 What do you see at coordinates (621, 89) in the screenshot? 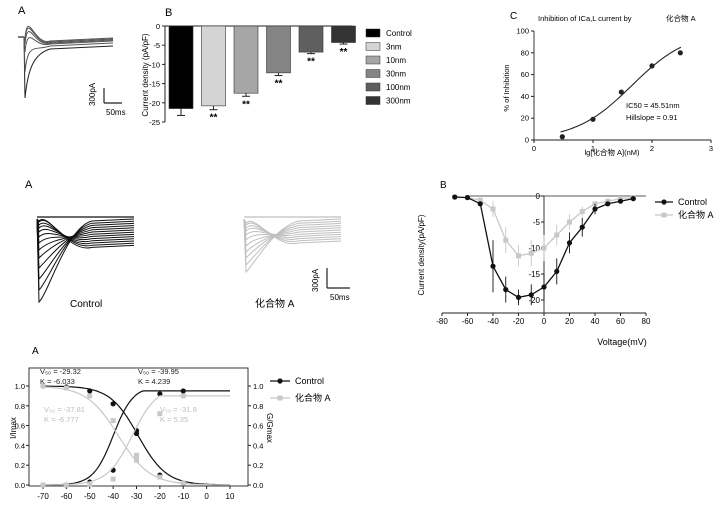
I see `dose-fit-curve` at bounding box center [621, 89].